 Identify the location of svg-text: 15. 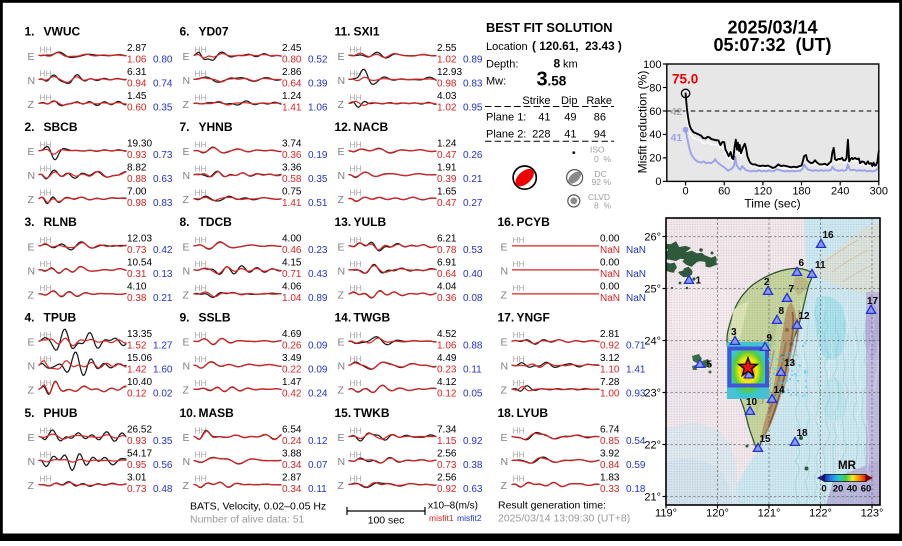
(766, 439).